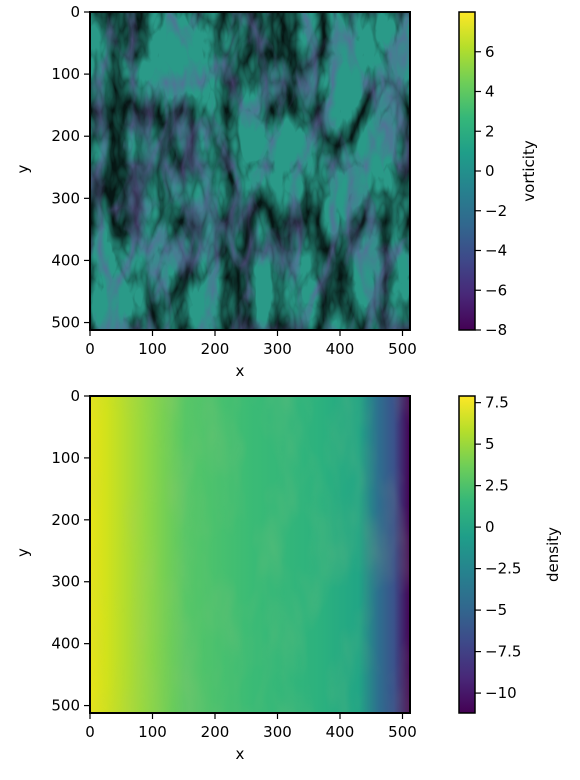 This screenshot has width=580, height=780. I want to click on colorbar-label: density, so click(553, 554).